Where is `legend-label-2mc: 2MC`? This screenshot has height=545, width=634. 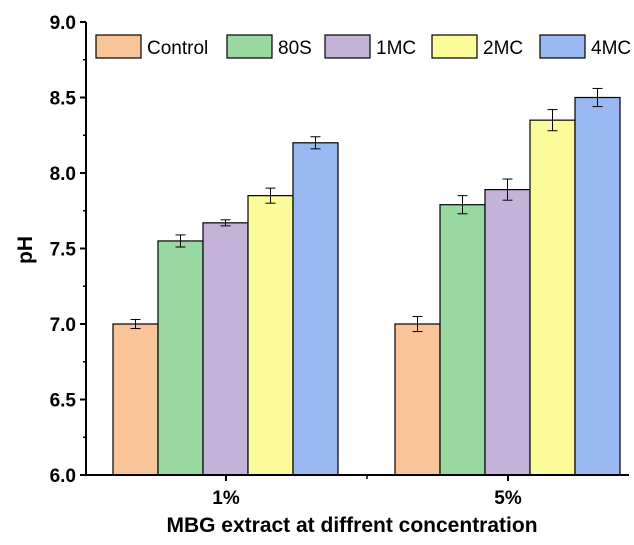
legend-label-2mc: 2MC is located at coordinates (503, 48).